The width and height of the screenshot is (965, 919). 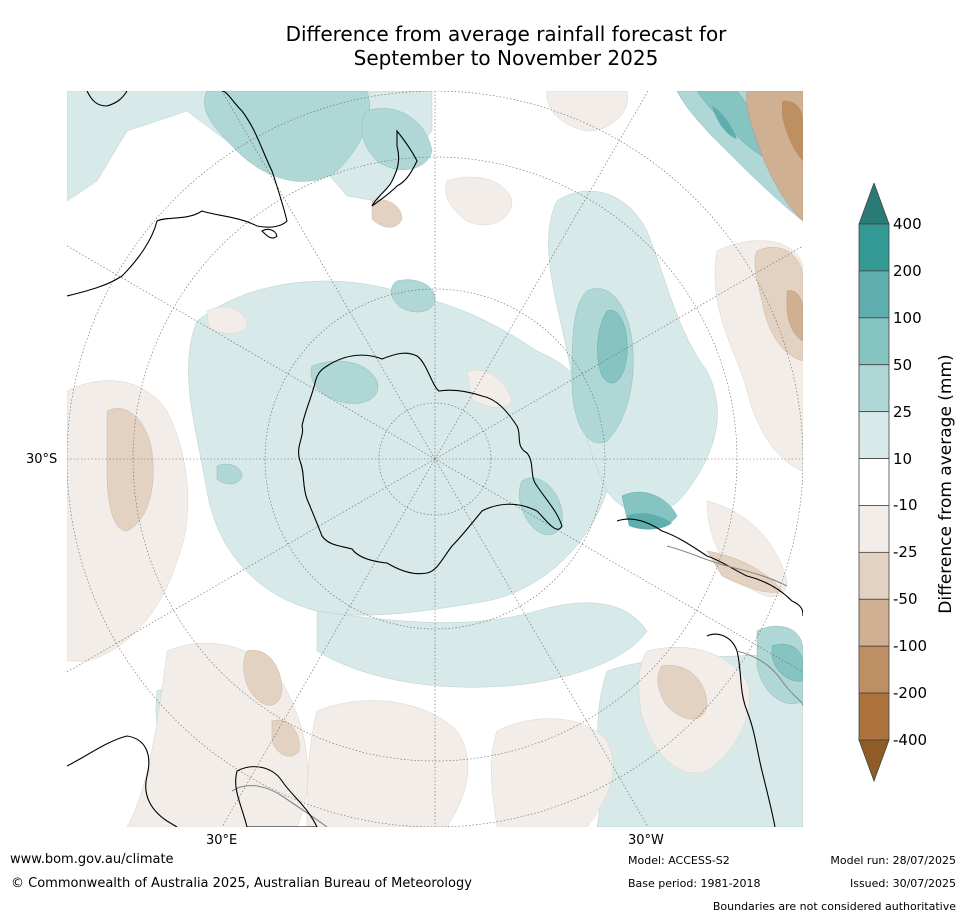 I want to click on colorbar-bins, so click(x=874, y=482).